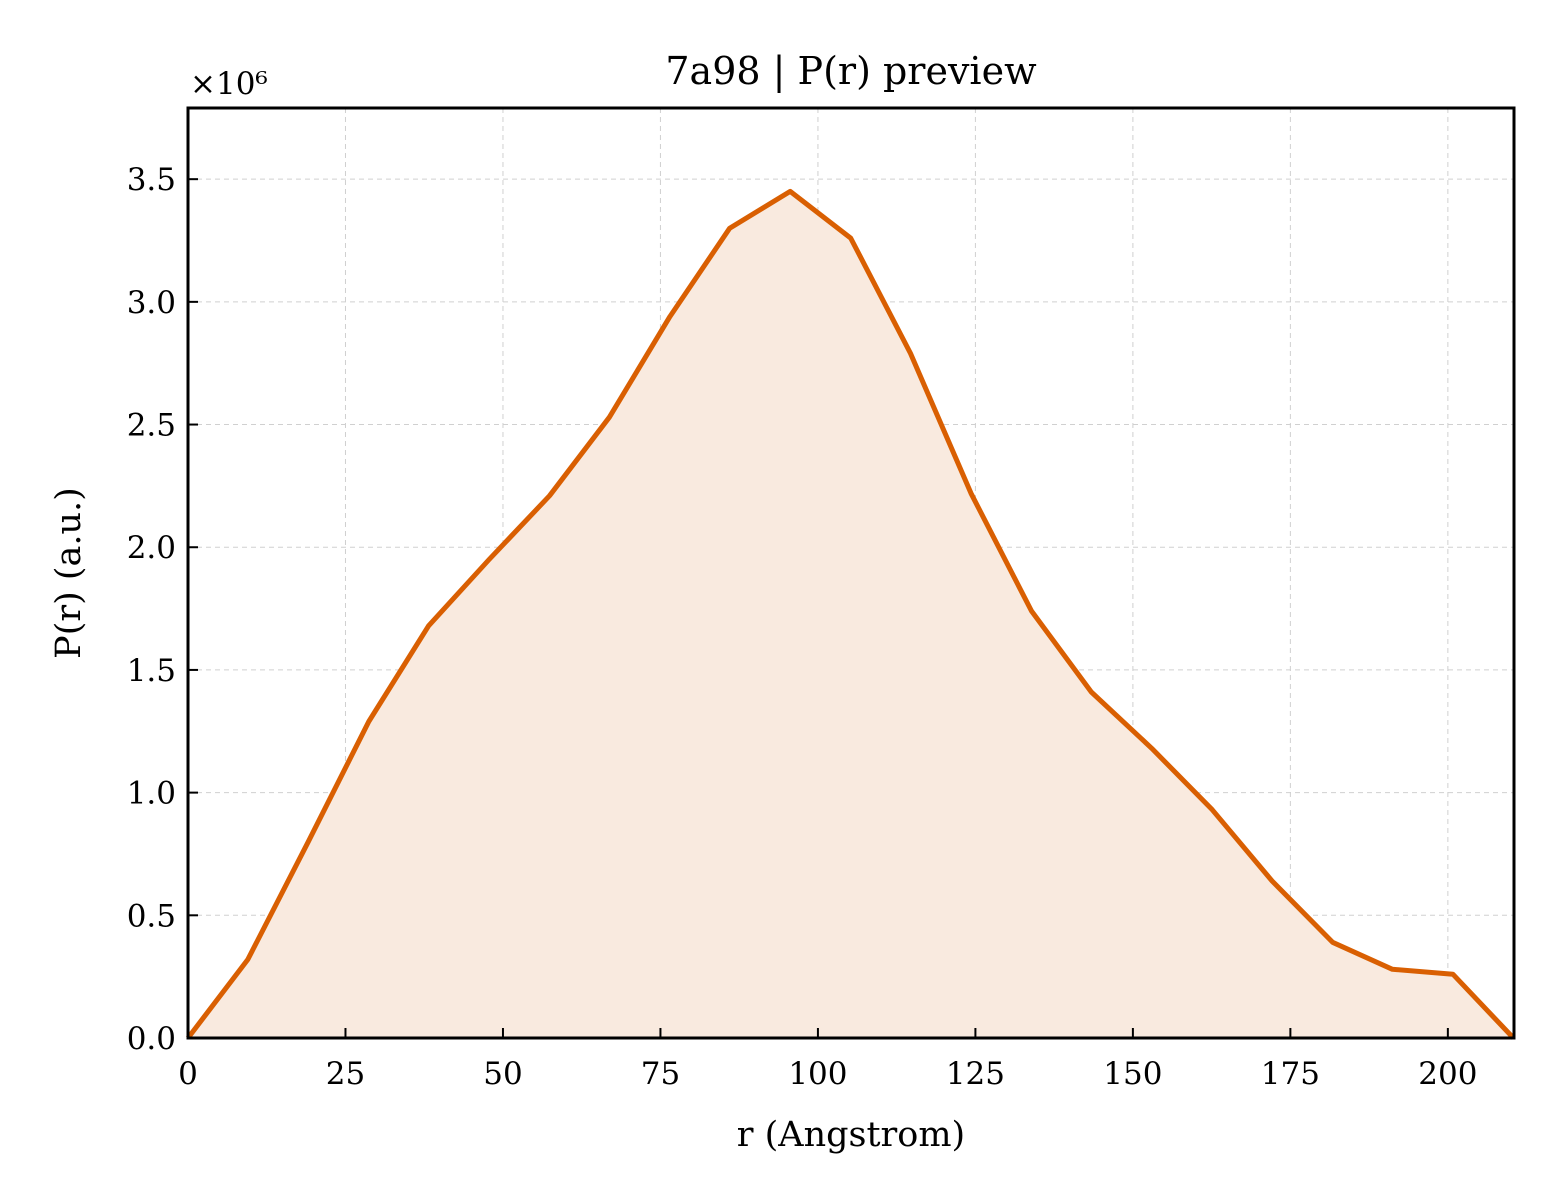 The width and height of the screenshot is (1560, 1200). Describe the element at coordinates (151, 180) in the screenshot. I see `y-tick-label: 3.5` at that location.